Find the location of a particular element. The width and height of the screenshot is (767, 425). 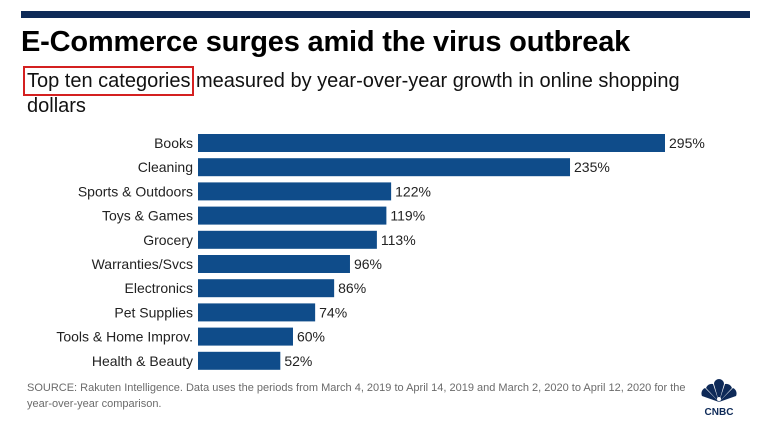

value-label: 74% is located at coordinates (333, 312).